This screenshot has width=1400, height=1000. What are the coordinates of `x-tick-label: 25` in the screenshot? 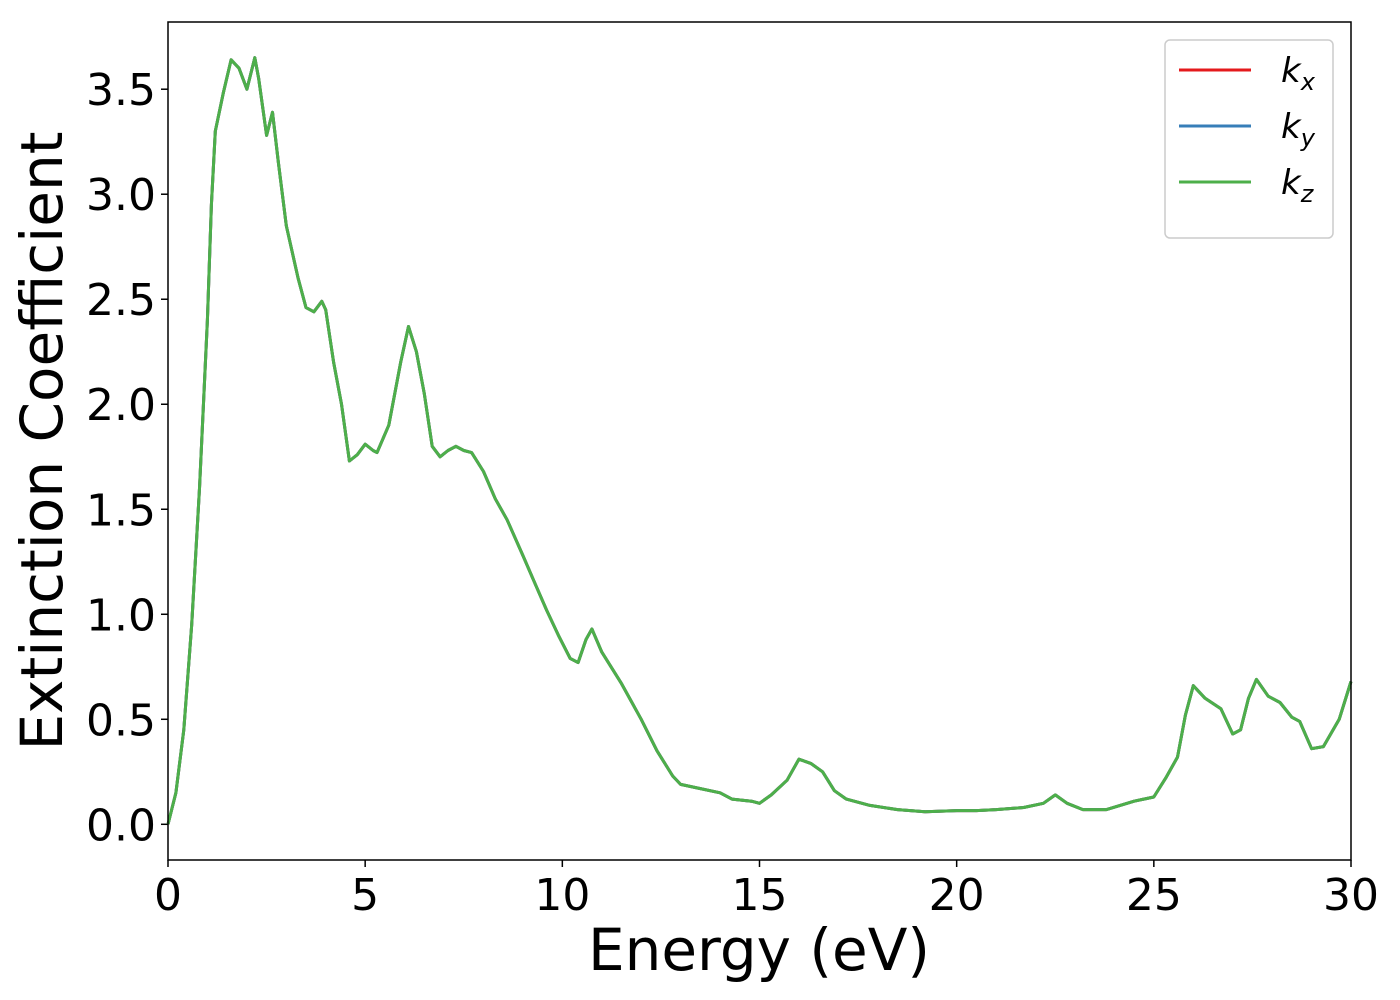 It's located at (1154, 895).